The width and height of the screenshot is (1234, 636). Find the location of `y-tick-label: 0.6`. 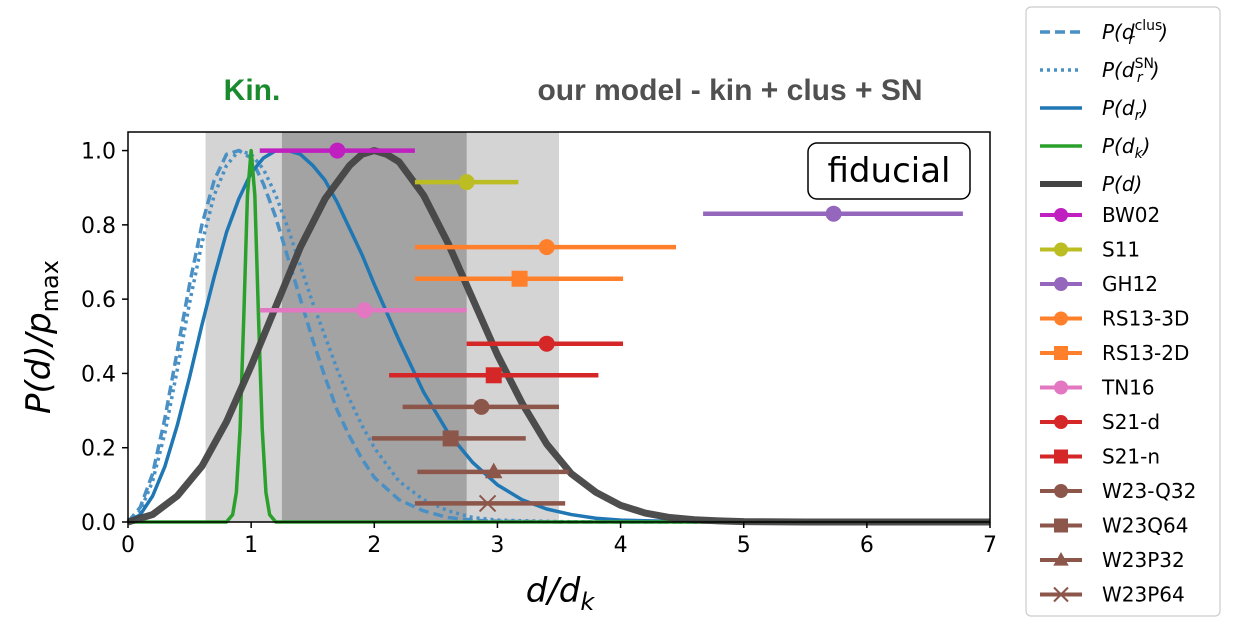

y-tick-label: 0.6 is located at coordinates (98, 300).